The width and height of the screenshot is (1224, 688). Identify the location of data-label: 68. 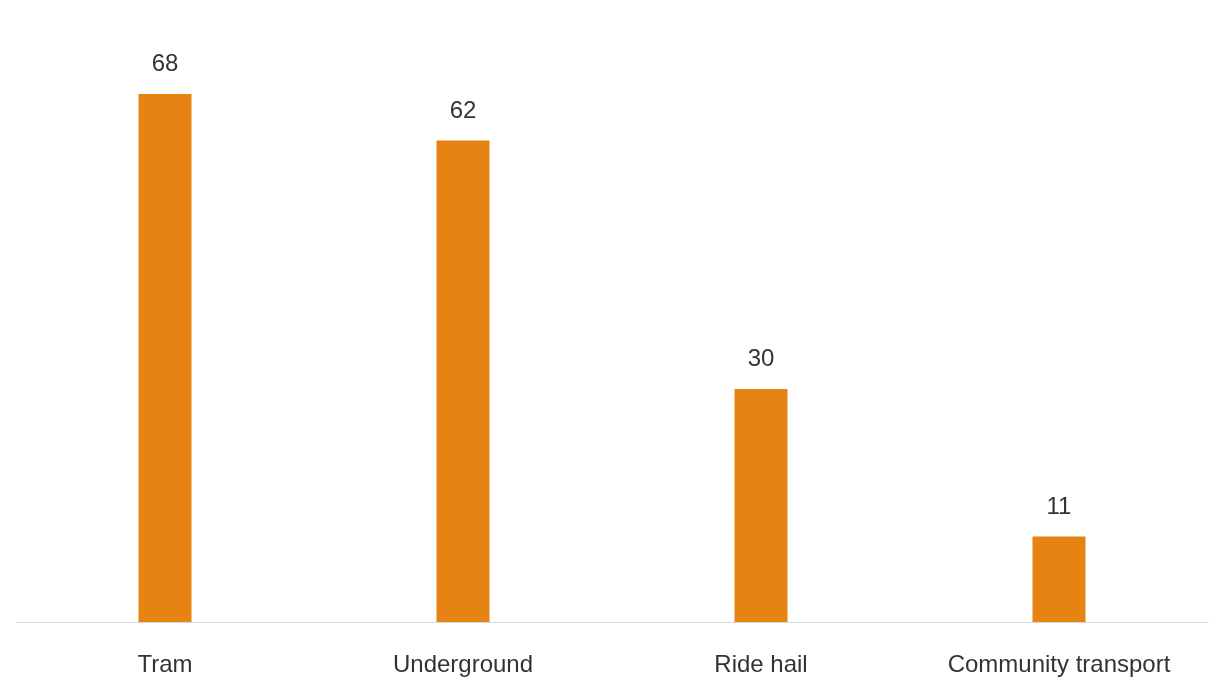
(165, 62).